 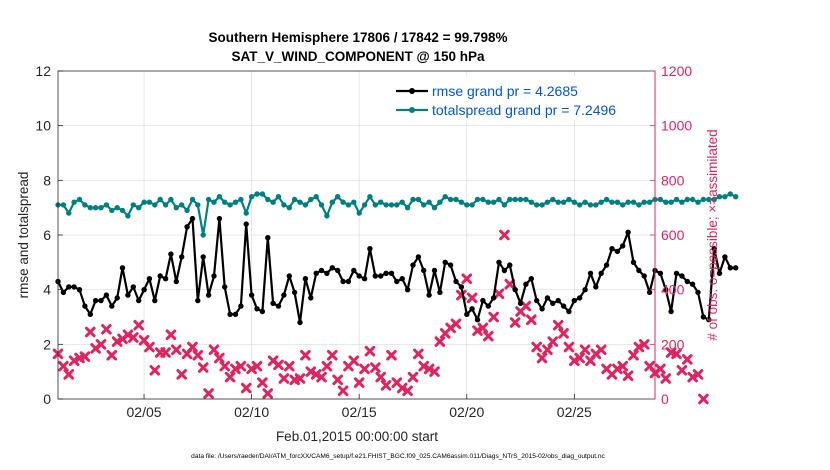 What do you see at coordinates (359, 412) in the screenshot?
I see `x-tick-label: 02/15` at bounding box center [359, 412].